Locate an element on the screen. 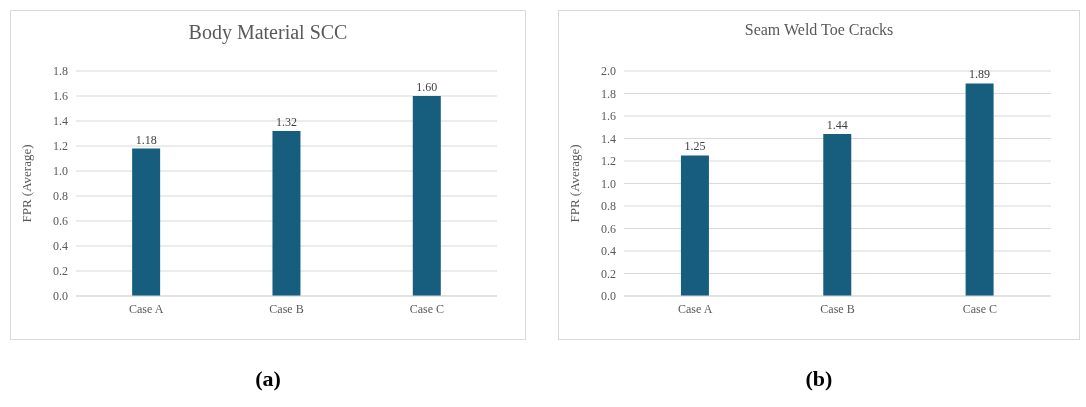 This screenshot has height=407, width=1086. chart-title: Body Material SCC is located at coordinates (268, 33).